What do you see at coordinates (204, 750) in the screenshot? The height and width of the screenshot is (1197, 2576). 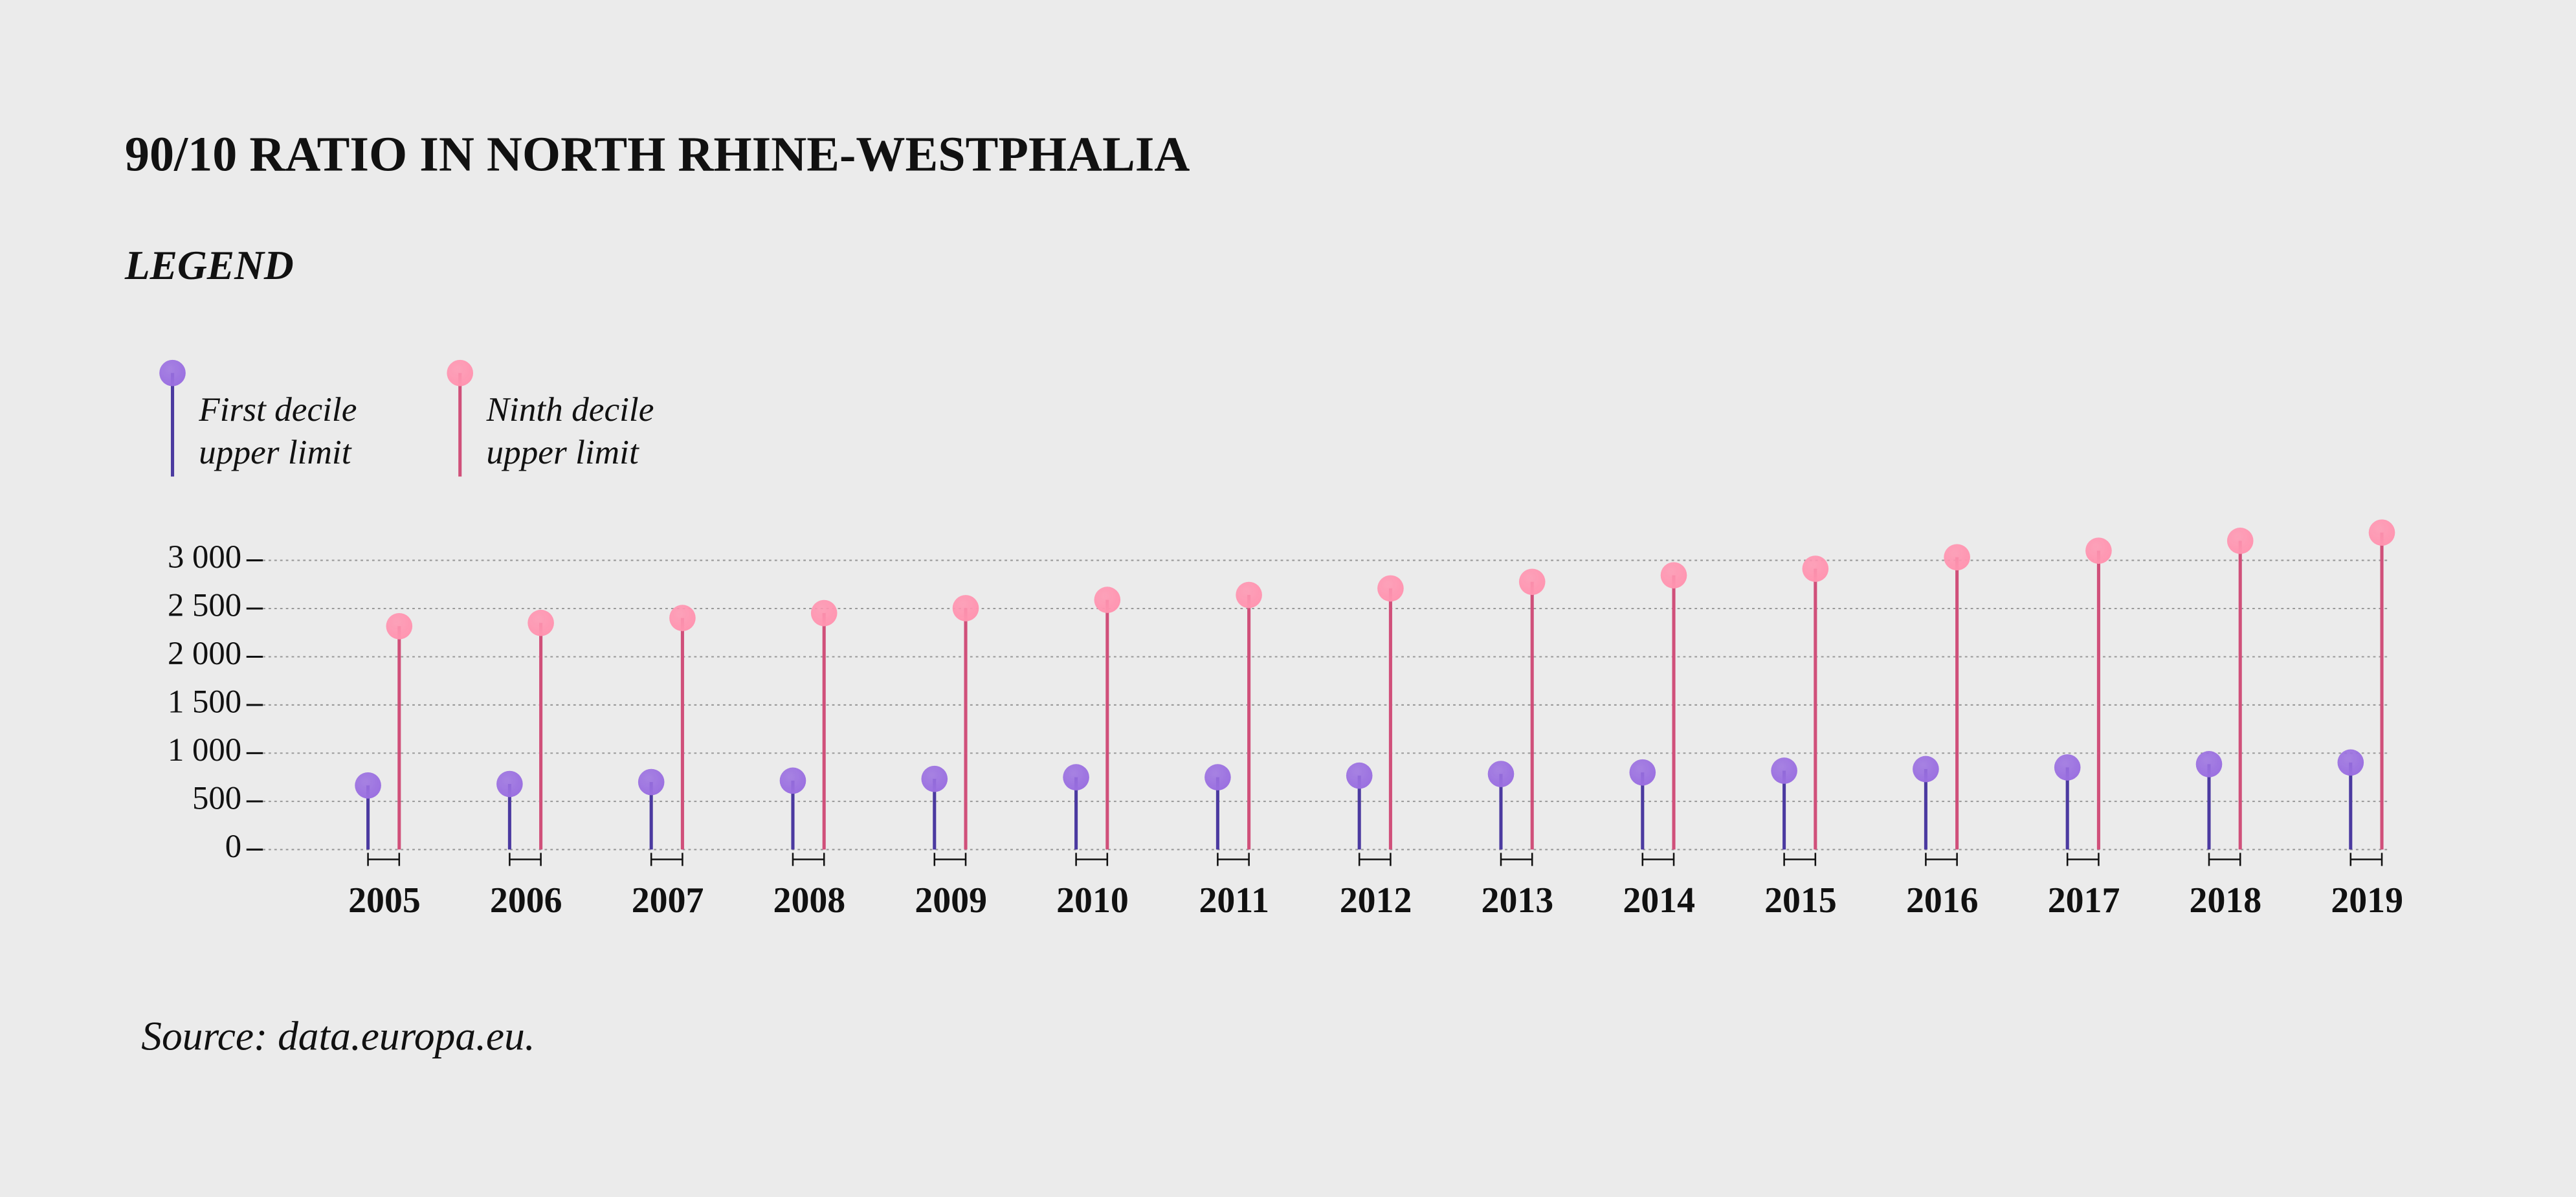 I see `y-tick-label: 1 000` at bounding box center [204, 750].